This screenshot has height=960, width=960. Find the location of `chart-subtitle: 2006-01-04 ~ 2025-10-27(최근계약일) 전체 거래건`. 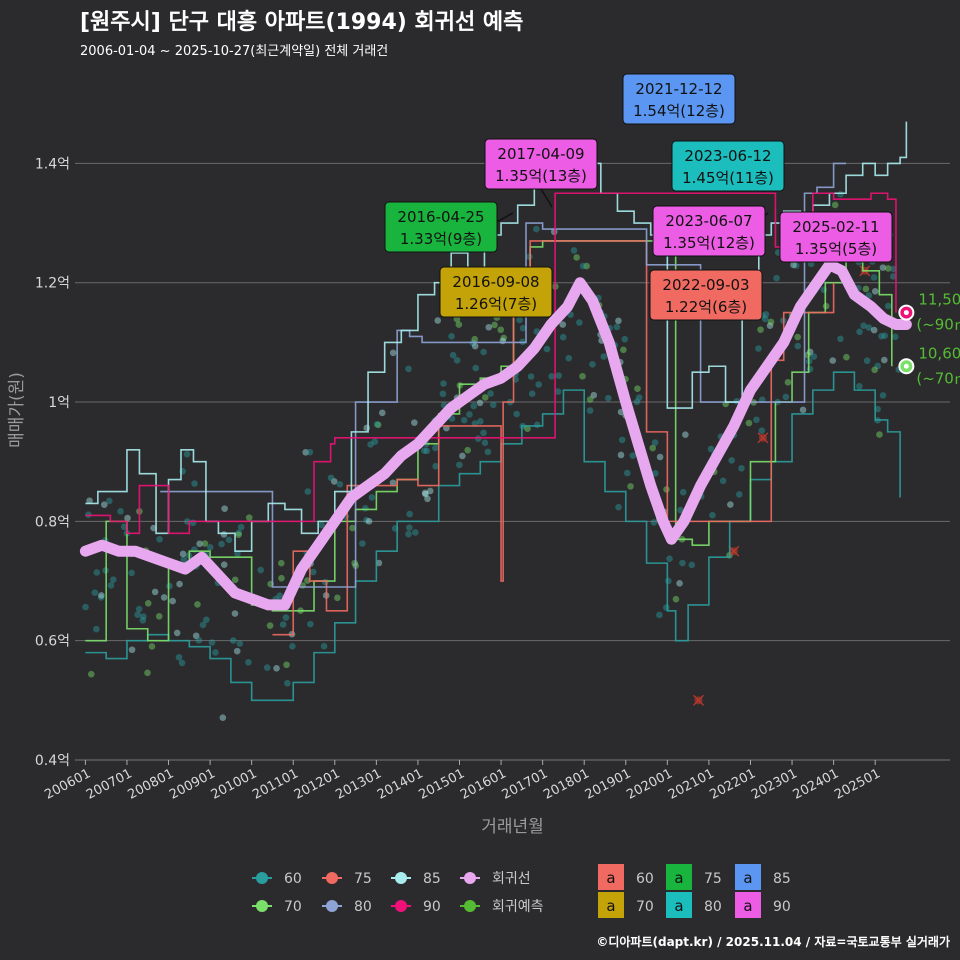

chart-subtitle: 2006-01-04 ~ 2025-10-27(최근계약일) 전체 거래건 is located at coordinates (234, 51).